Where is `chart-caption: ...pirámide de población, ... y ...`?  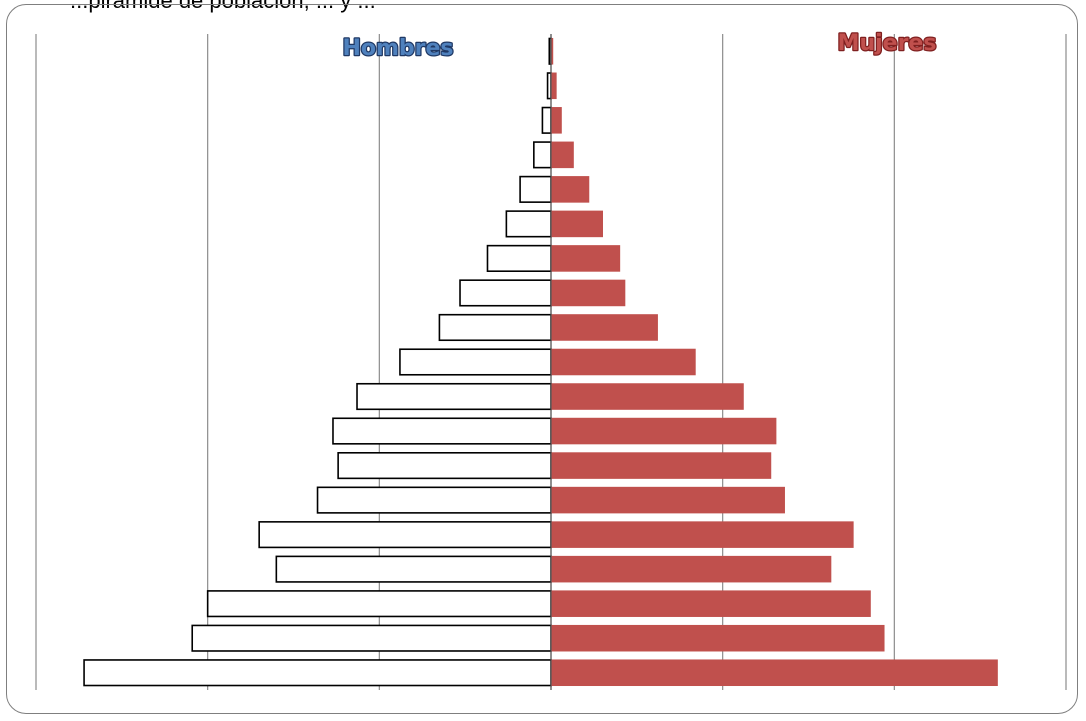 chart-caption: ...pirámide de población, ... y ... is located at coordinates (223, 6).